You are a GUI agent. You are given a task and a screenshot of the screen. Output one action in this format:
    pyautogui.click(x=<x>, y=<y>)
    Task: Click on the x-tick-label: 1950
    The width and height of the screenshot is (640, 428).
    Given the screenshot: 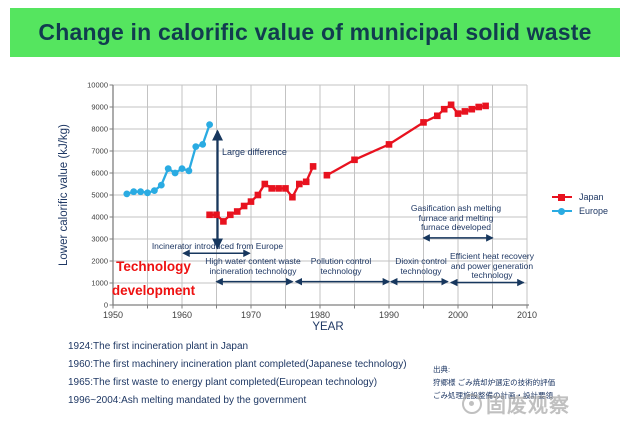 What is the action you would take?
    pyautogui.click(x=113, y=315)
    